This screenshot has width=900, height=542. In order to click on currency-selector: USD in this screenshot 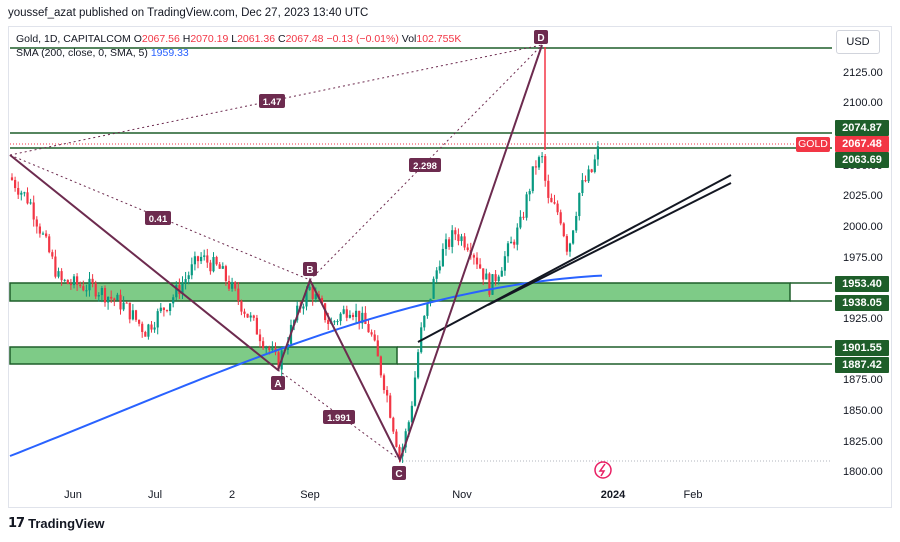, I will do `click(858, 42)`.